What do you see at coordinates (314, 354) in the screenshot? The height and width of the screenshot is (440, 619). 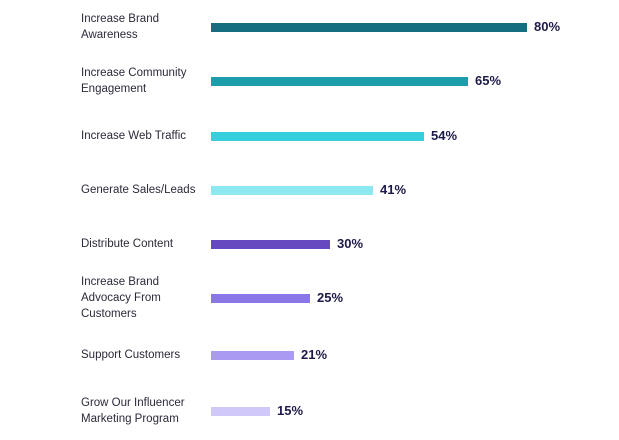 I see `value-label: 21%` at bounding box center [314, 354].